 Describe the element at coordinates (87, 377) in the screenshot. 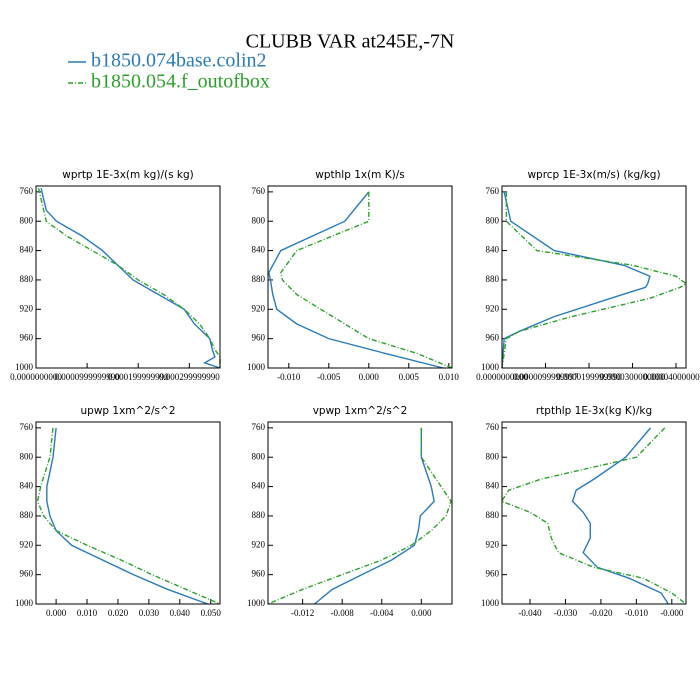

I see `x-tick-label: 0.0000999999990` at that location.